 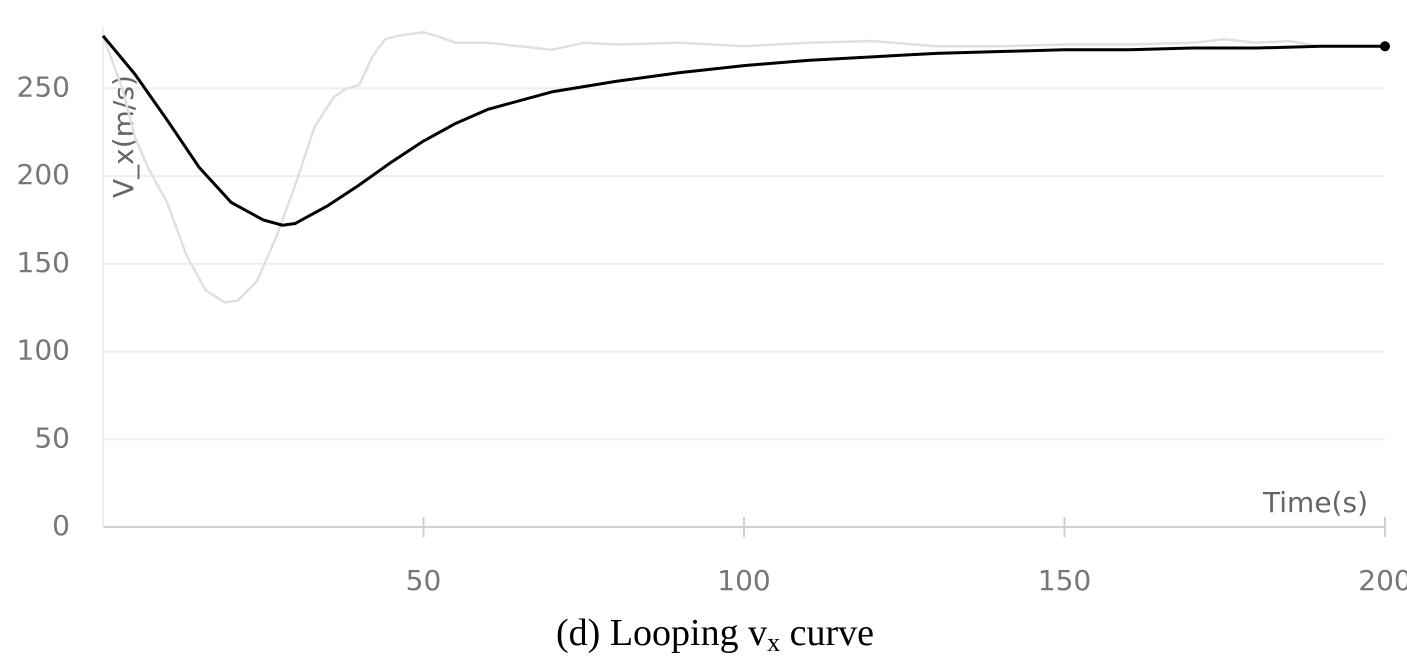 I want to click on x-tick-label: 200, so click(x=1382, y=580).